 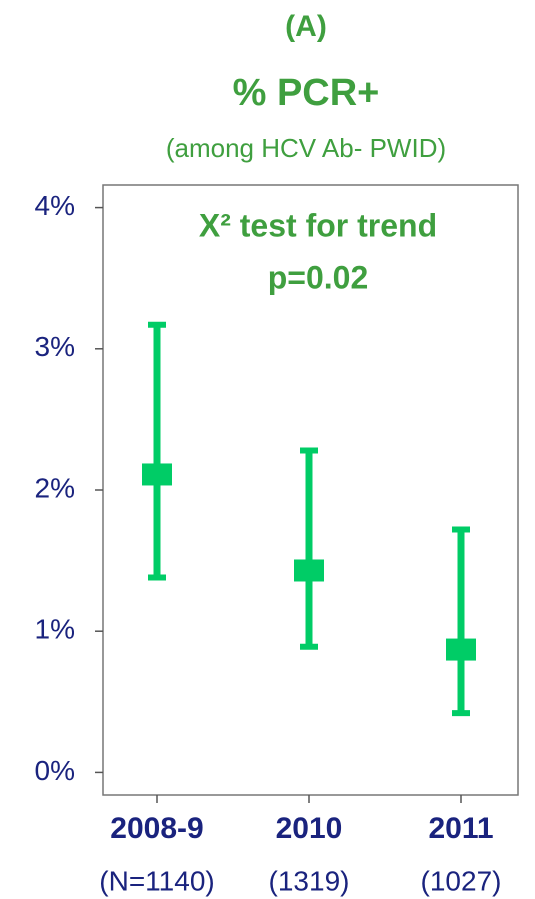 I want to click on x-sublabel: (1319), so click(x=309, y=880).